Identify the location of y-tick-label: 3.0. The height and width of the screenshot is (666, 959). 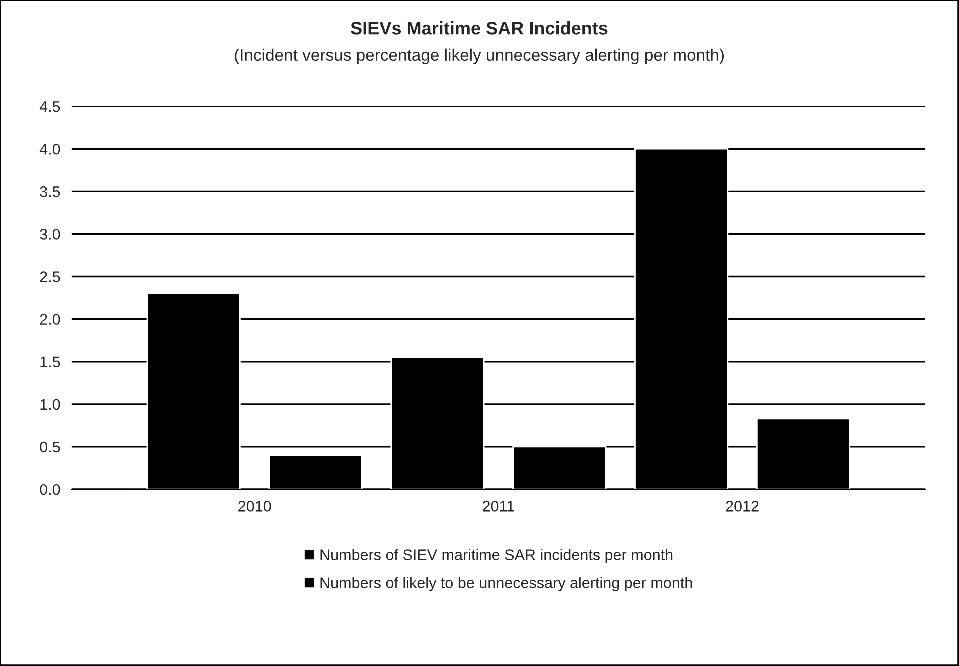
(50, 234).